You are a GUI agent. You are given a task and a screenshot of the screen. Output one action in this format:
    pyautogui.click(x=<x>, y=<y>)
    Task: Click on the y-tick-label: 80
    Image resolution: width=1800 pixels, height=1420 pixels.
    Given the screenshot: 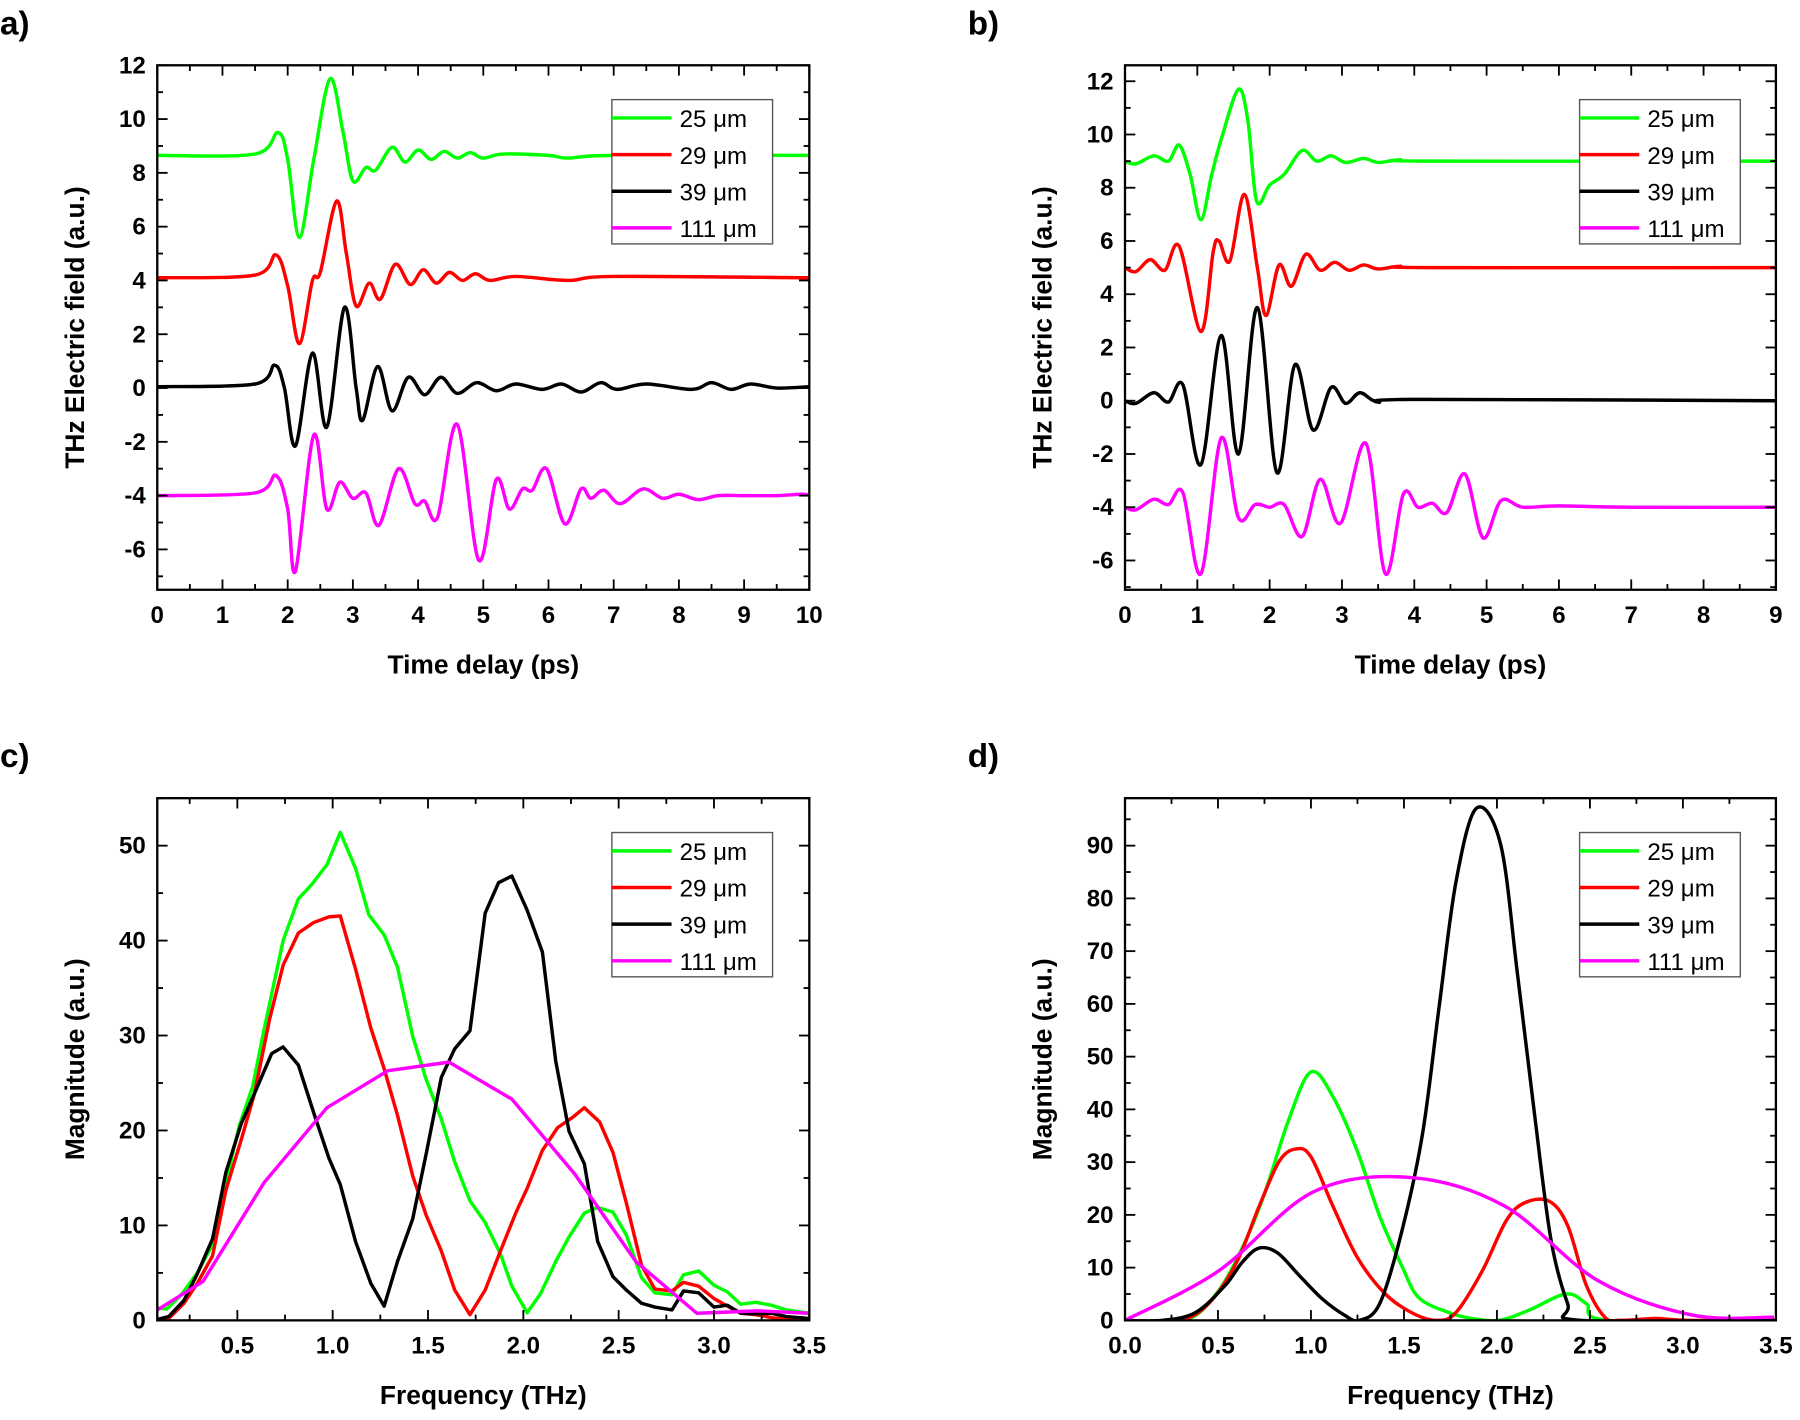 What is the action you would take?
    pyautogui.click(x=1100, y=898)
    